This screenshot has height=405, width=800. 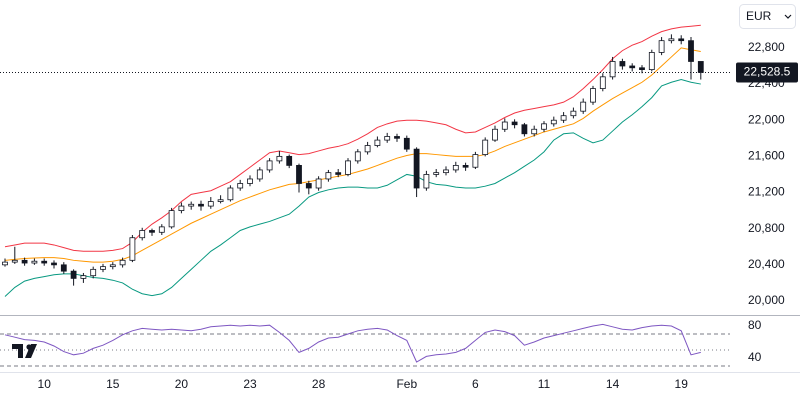 I want to click on dropdown-chevron, so click(x=788, y=16).